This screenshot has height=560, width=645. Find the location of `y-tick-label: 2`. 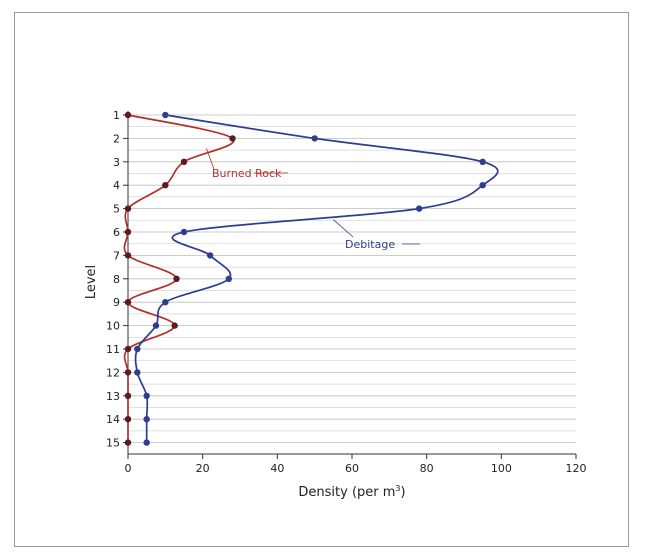

y-tick-label: 2 is located at coordinates (116, 138).